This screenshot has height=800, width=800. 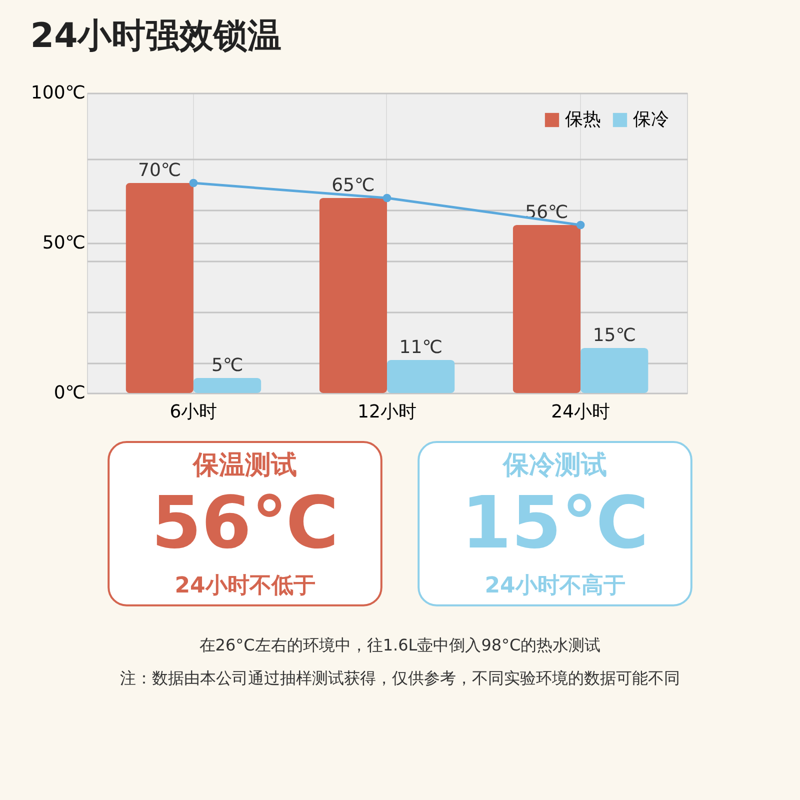 What do you see at coordinates (156, 36) in the screenshot?
I see `chart-title: 24小时强效锁温` at bounding box center [156, 36].